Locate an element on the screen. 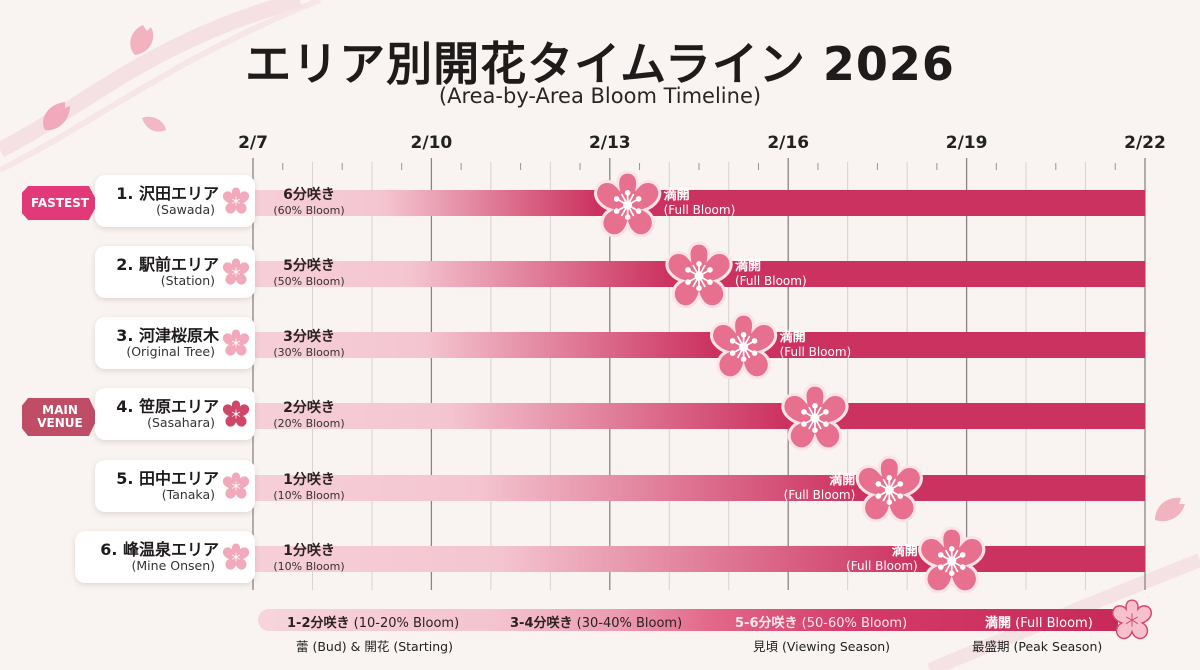 The image size is (1200, 670). main-venue-line2: VENUE is located at coordinates (60, 423).